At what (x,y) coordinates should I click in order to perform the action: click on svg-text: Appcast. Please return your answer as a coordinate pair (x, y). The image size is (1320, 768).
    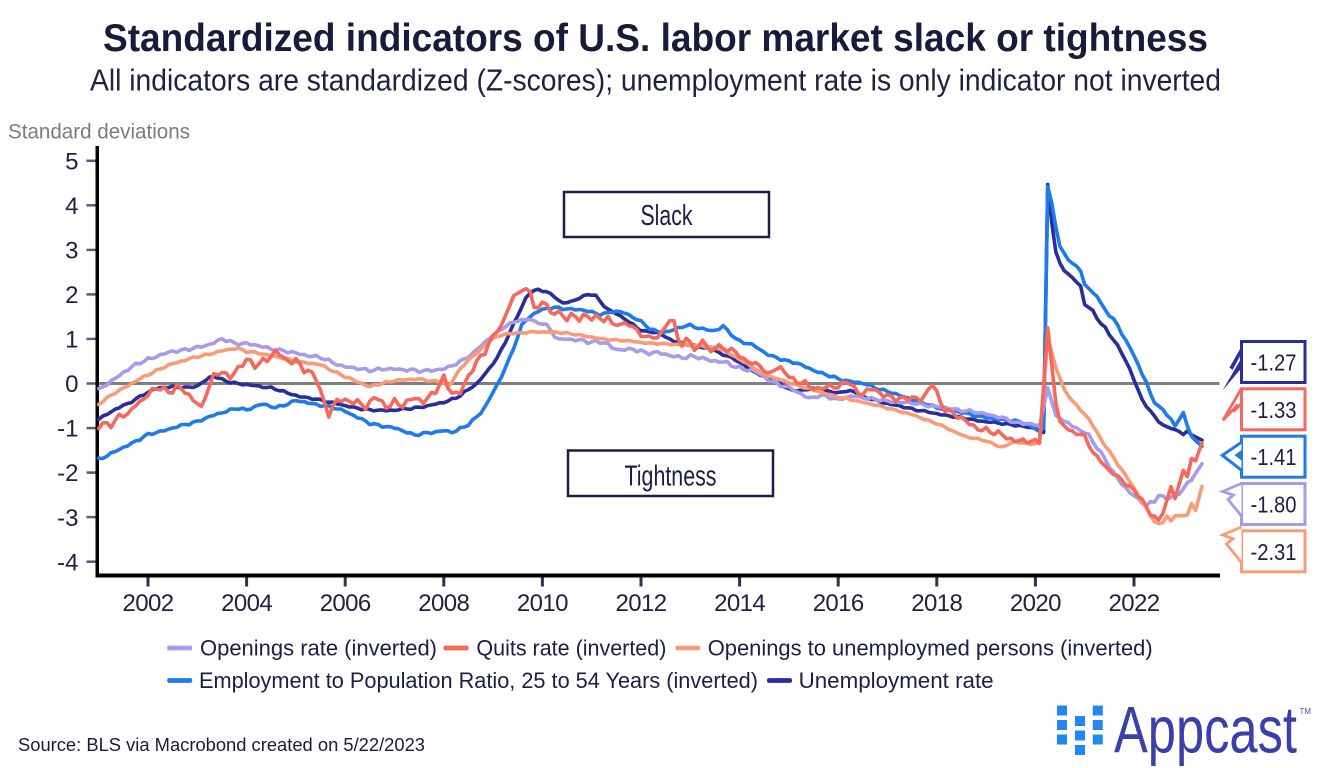
    Looking at the image, I should click on (1205, 730).